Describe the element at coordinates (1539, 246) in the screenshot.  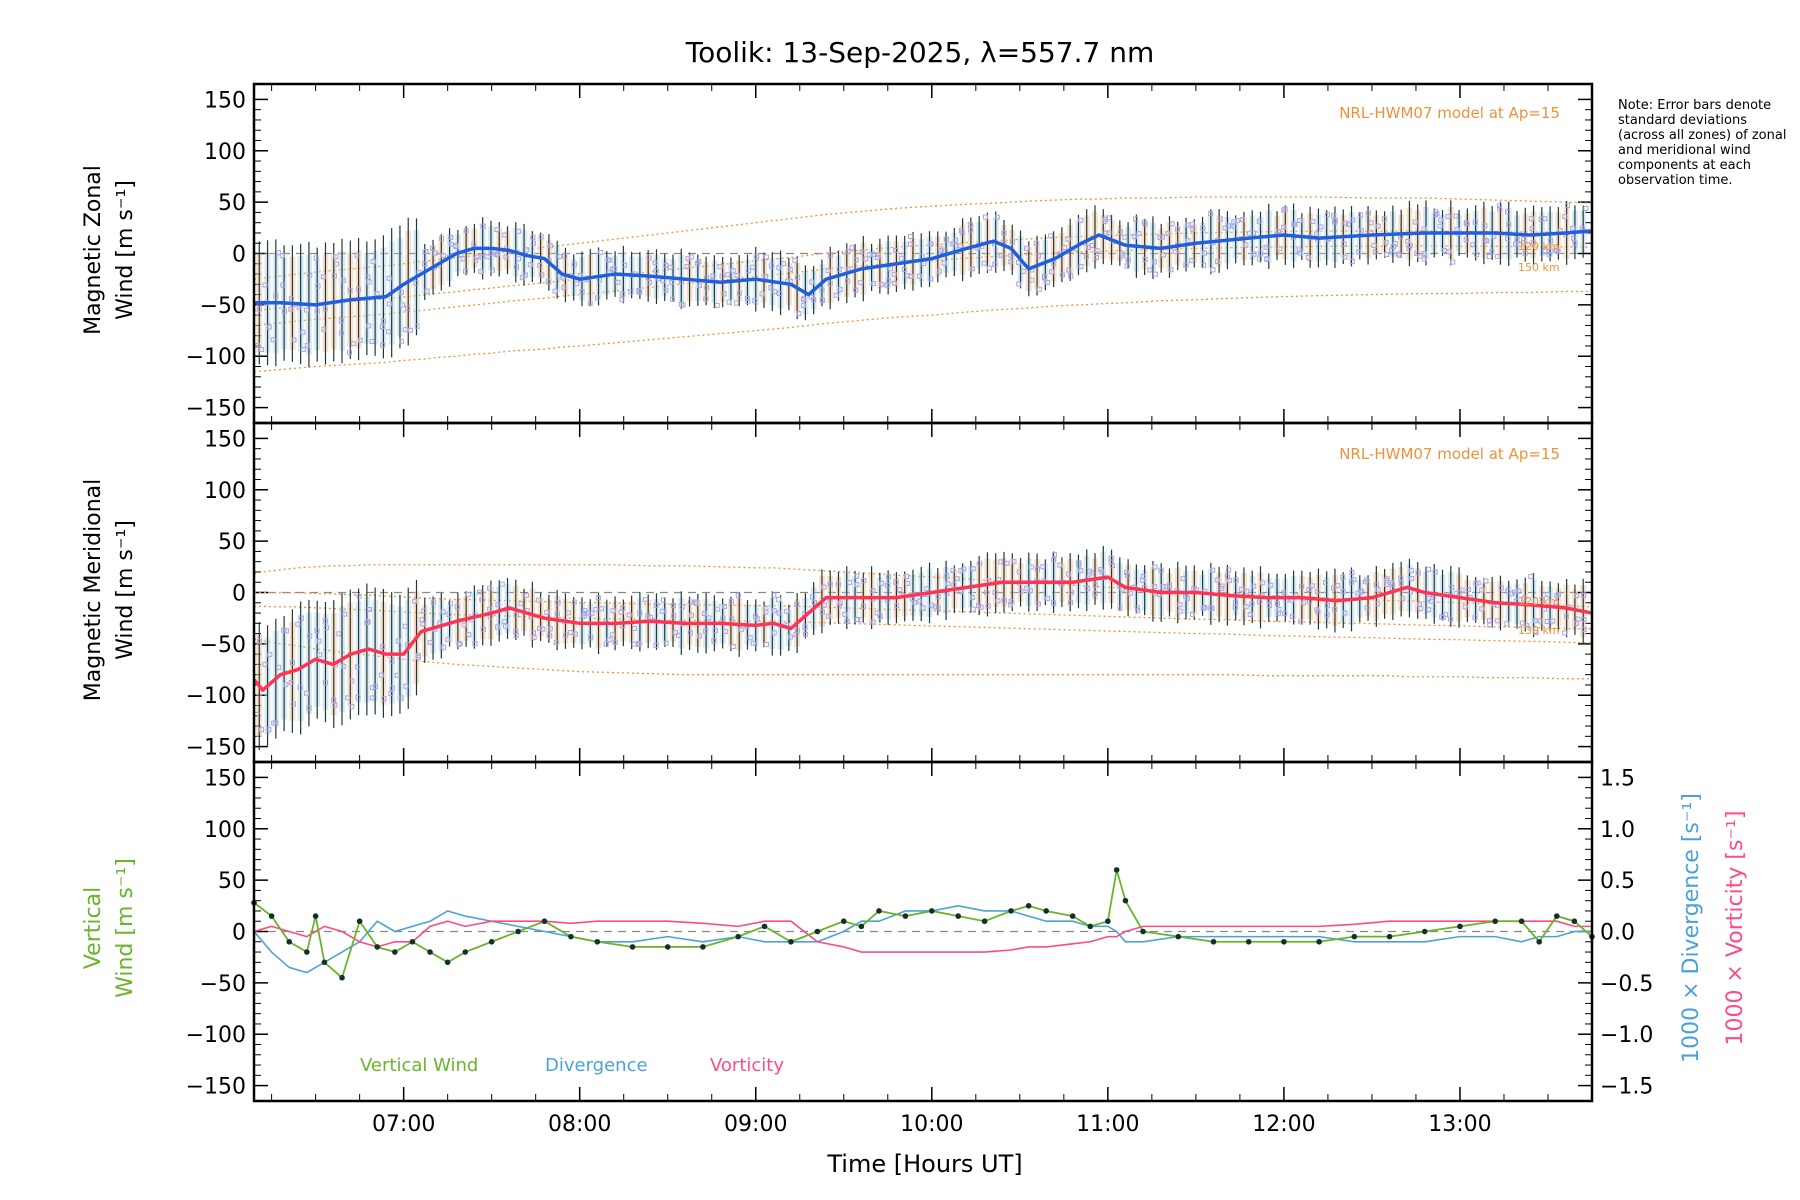
I see `zonal-alt-label-1: 120 km` at that location.